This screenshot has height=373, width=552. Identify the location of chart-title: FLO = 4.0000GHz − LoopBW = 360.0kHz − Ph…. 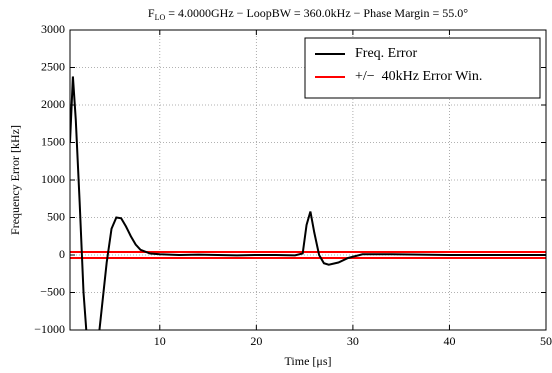
(308, 14).